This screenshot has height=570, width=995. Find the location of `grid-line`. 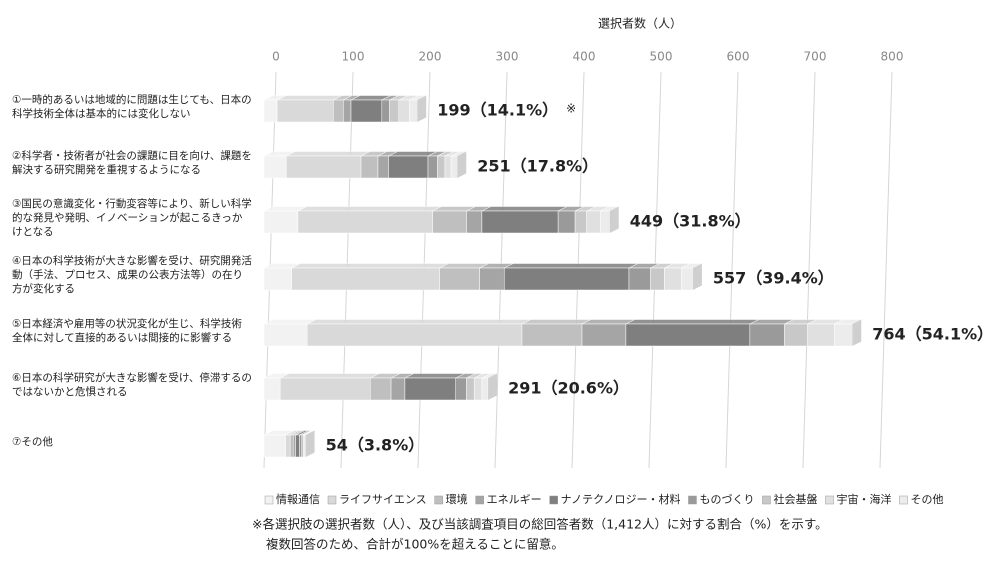

grid-line is located at coordinates (732, 270).